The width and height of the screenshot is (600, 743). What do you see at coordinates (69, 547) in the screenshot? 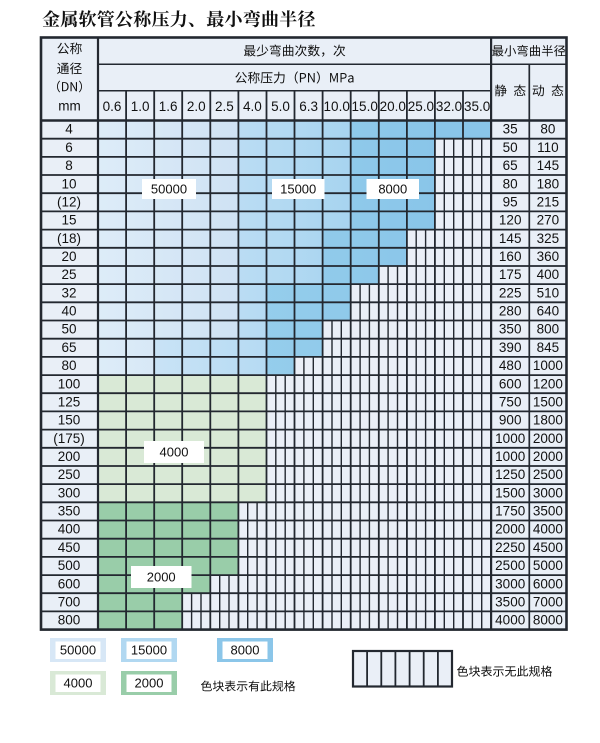
I see `svg-text: 450` at bounding box center [69, 547].